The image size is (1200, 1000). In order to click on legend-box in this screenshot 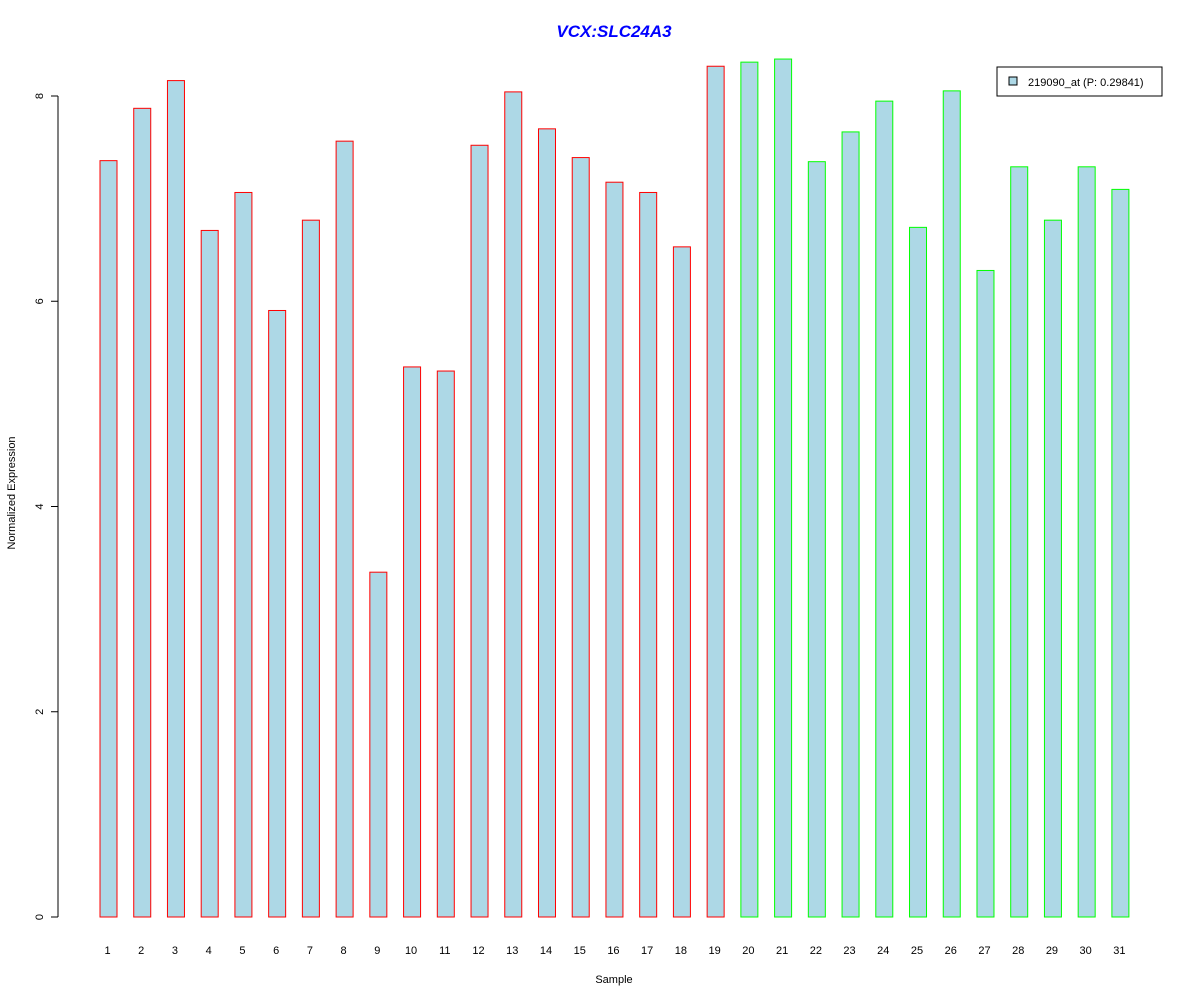, I will do `click(1079, 81)`.